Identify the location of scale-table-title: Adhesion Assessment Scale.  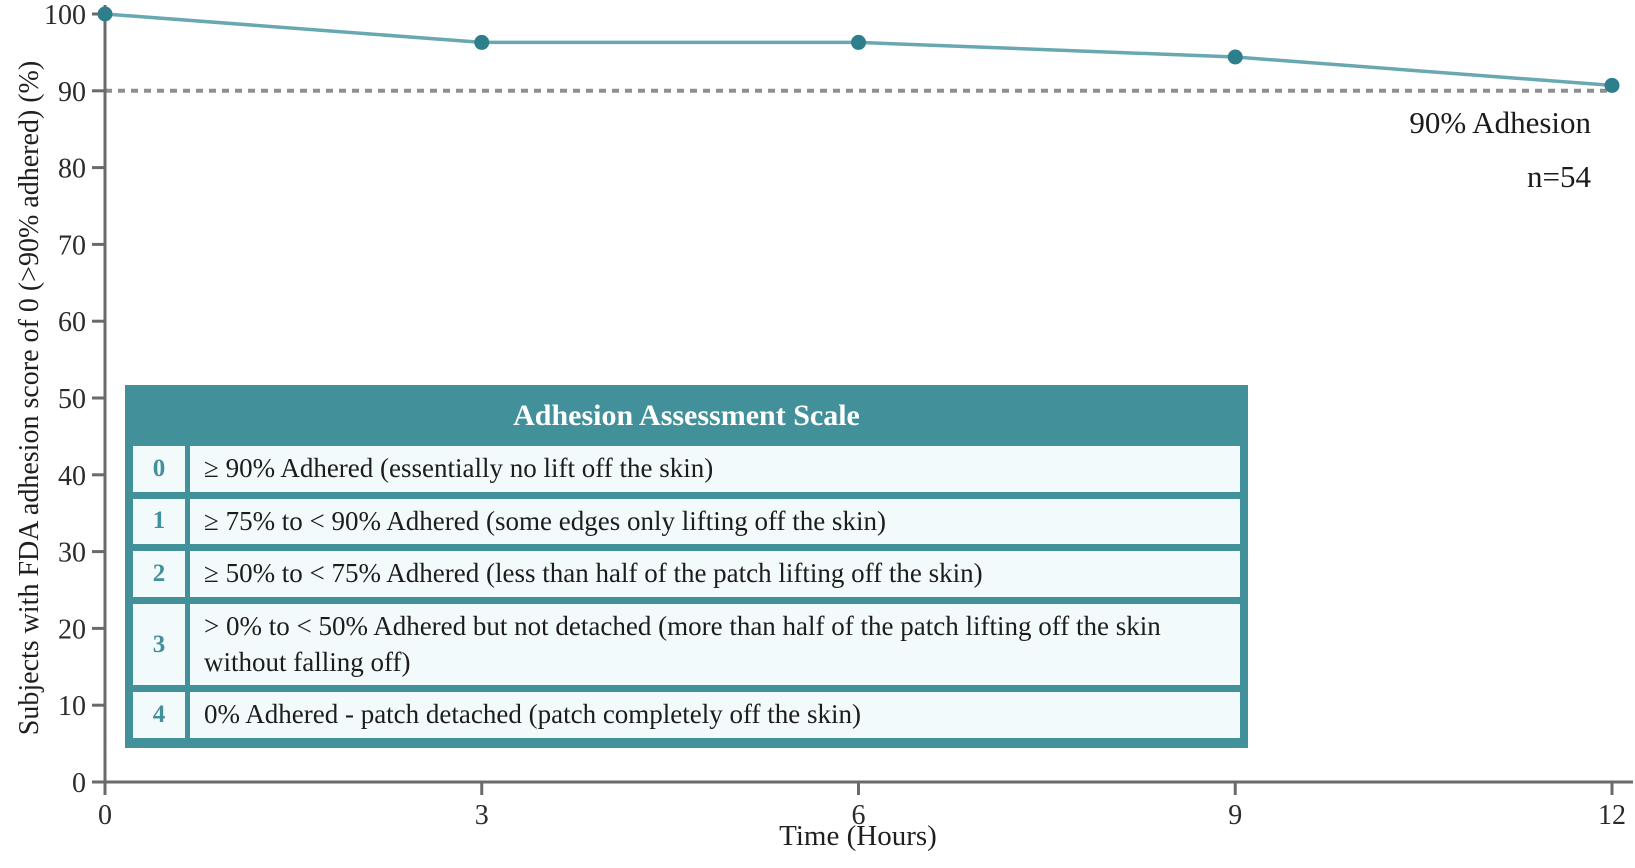
(686, 417).